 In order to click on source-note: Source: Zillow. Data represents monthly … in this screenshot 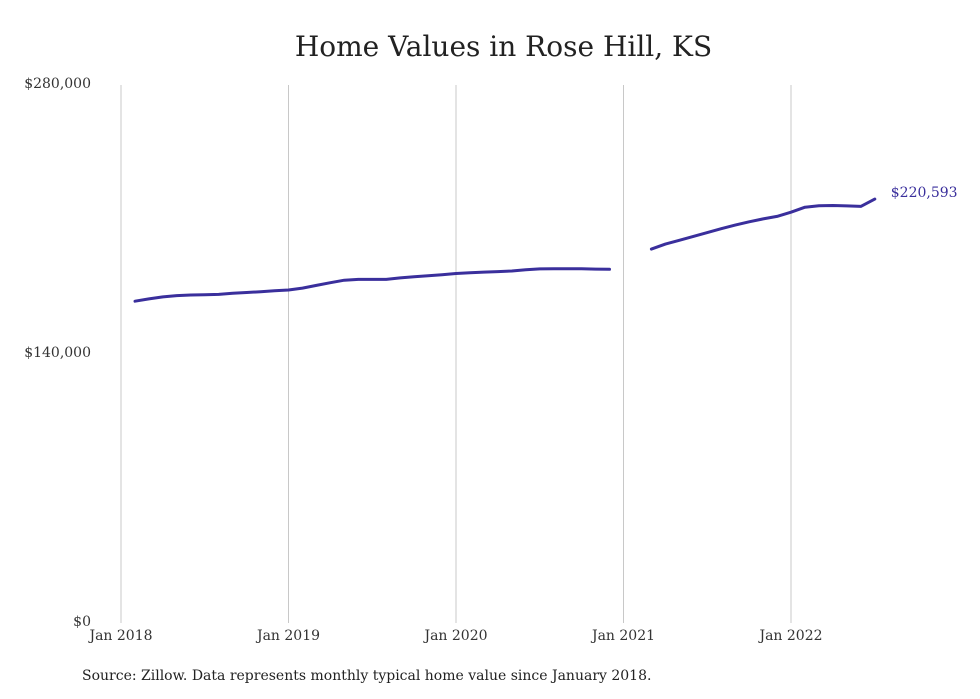, I will do `click(367, 676)`.